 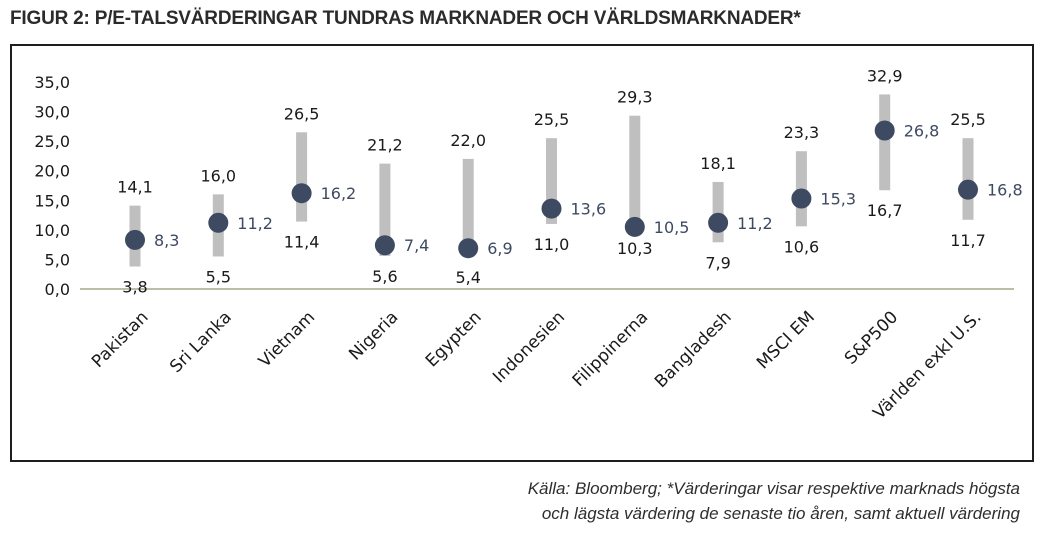 What do you see at coordinates (718, 163) in the screenshot?
I see `high-value-label: 18,1` at bounding box center [718, 163].